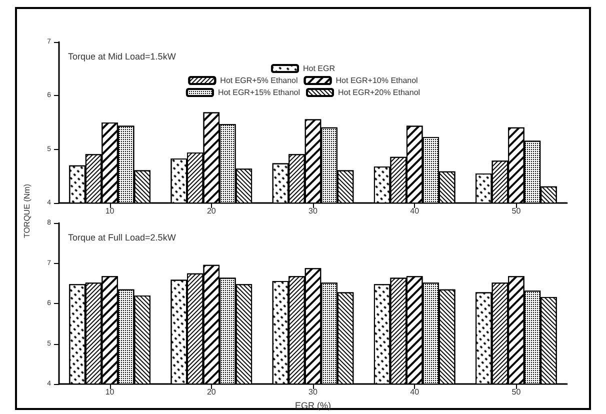 The width and height of the screenshot is (606, 414). I want to click on text: Torque at Full Load=2.5kW, so click(122, 237).